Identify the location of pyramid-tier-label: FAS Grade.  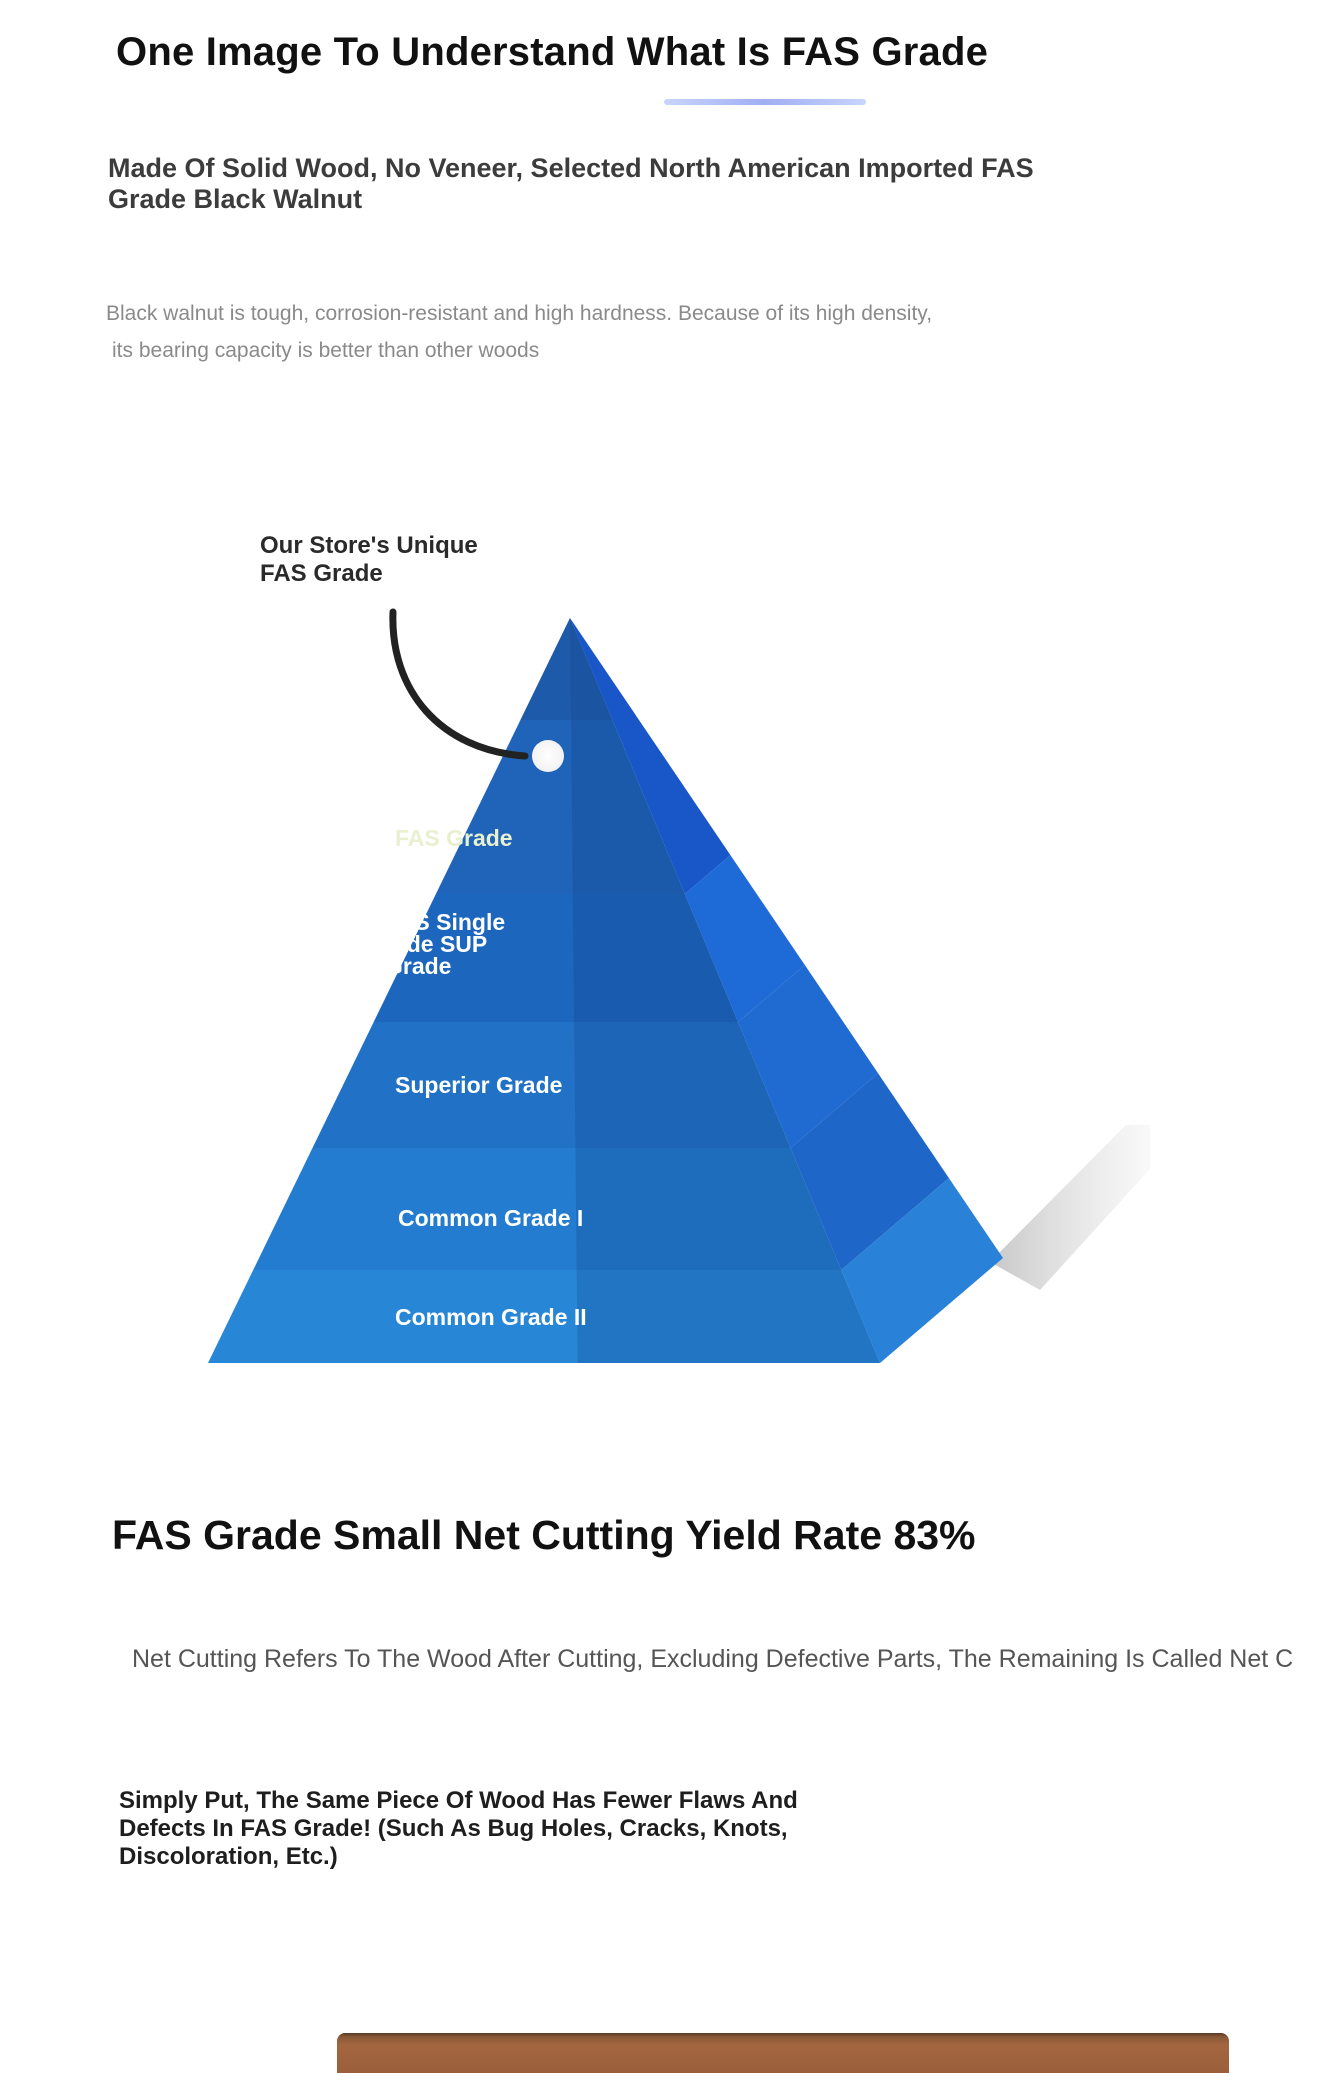
(454, 838).